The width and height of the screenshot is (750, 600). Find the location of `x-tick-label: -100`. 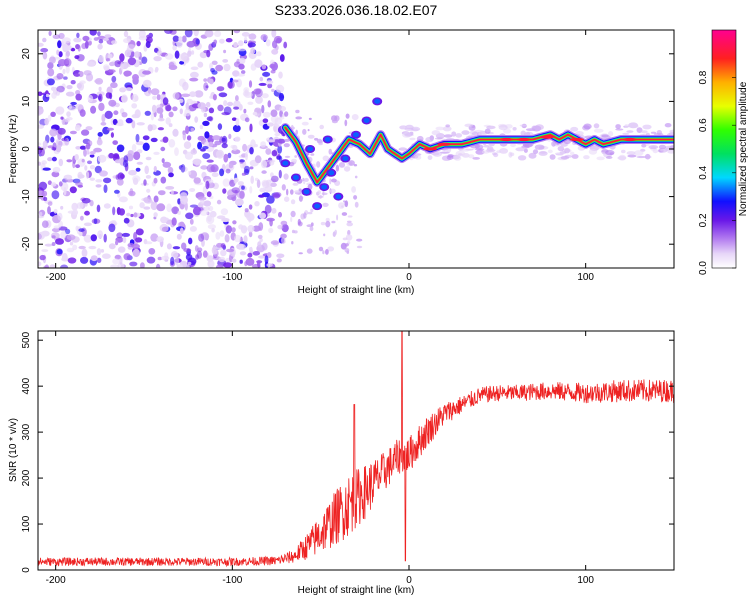

x-tick-label: -100 is located at coordinates (232, 277).